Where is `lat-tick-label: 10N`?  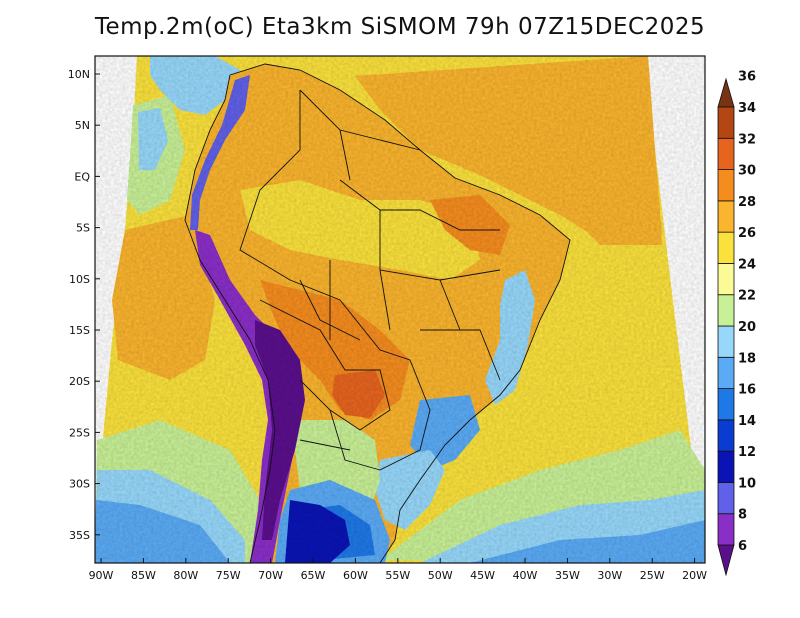
lat-tick-label: 10N is located at coordinates (79, 74).